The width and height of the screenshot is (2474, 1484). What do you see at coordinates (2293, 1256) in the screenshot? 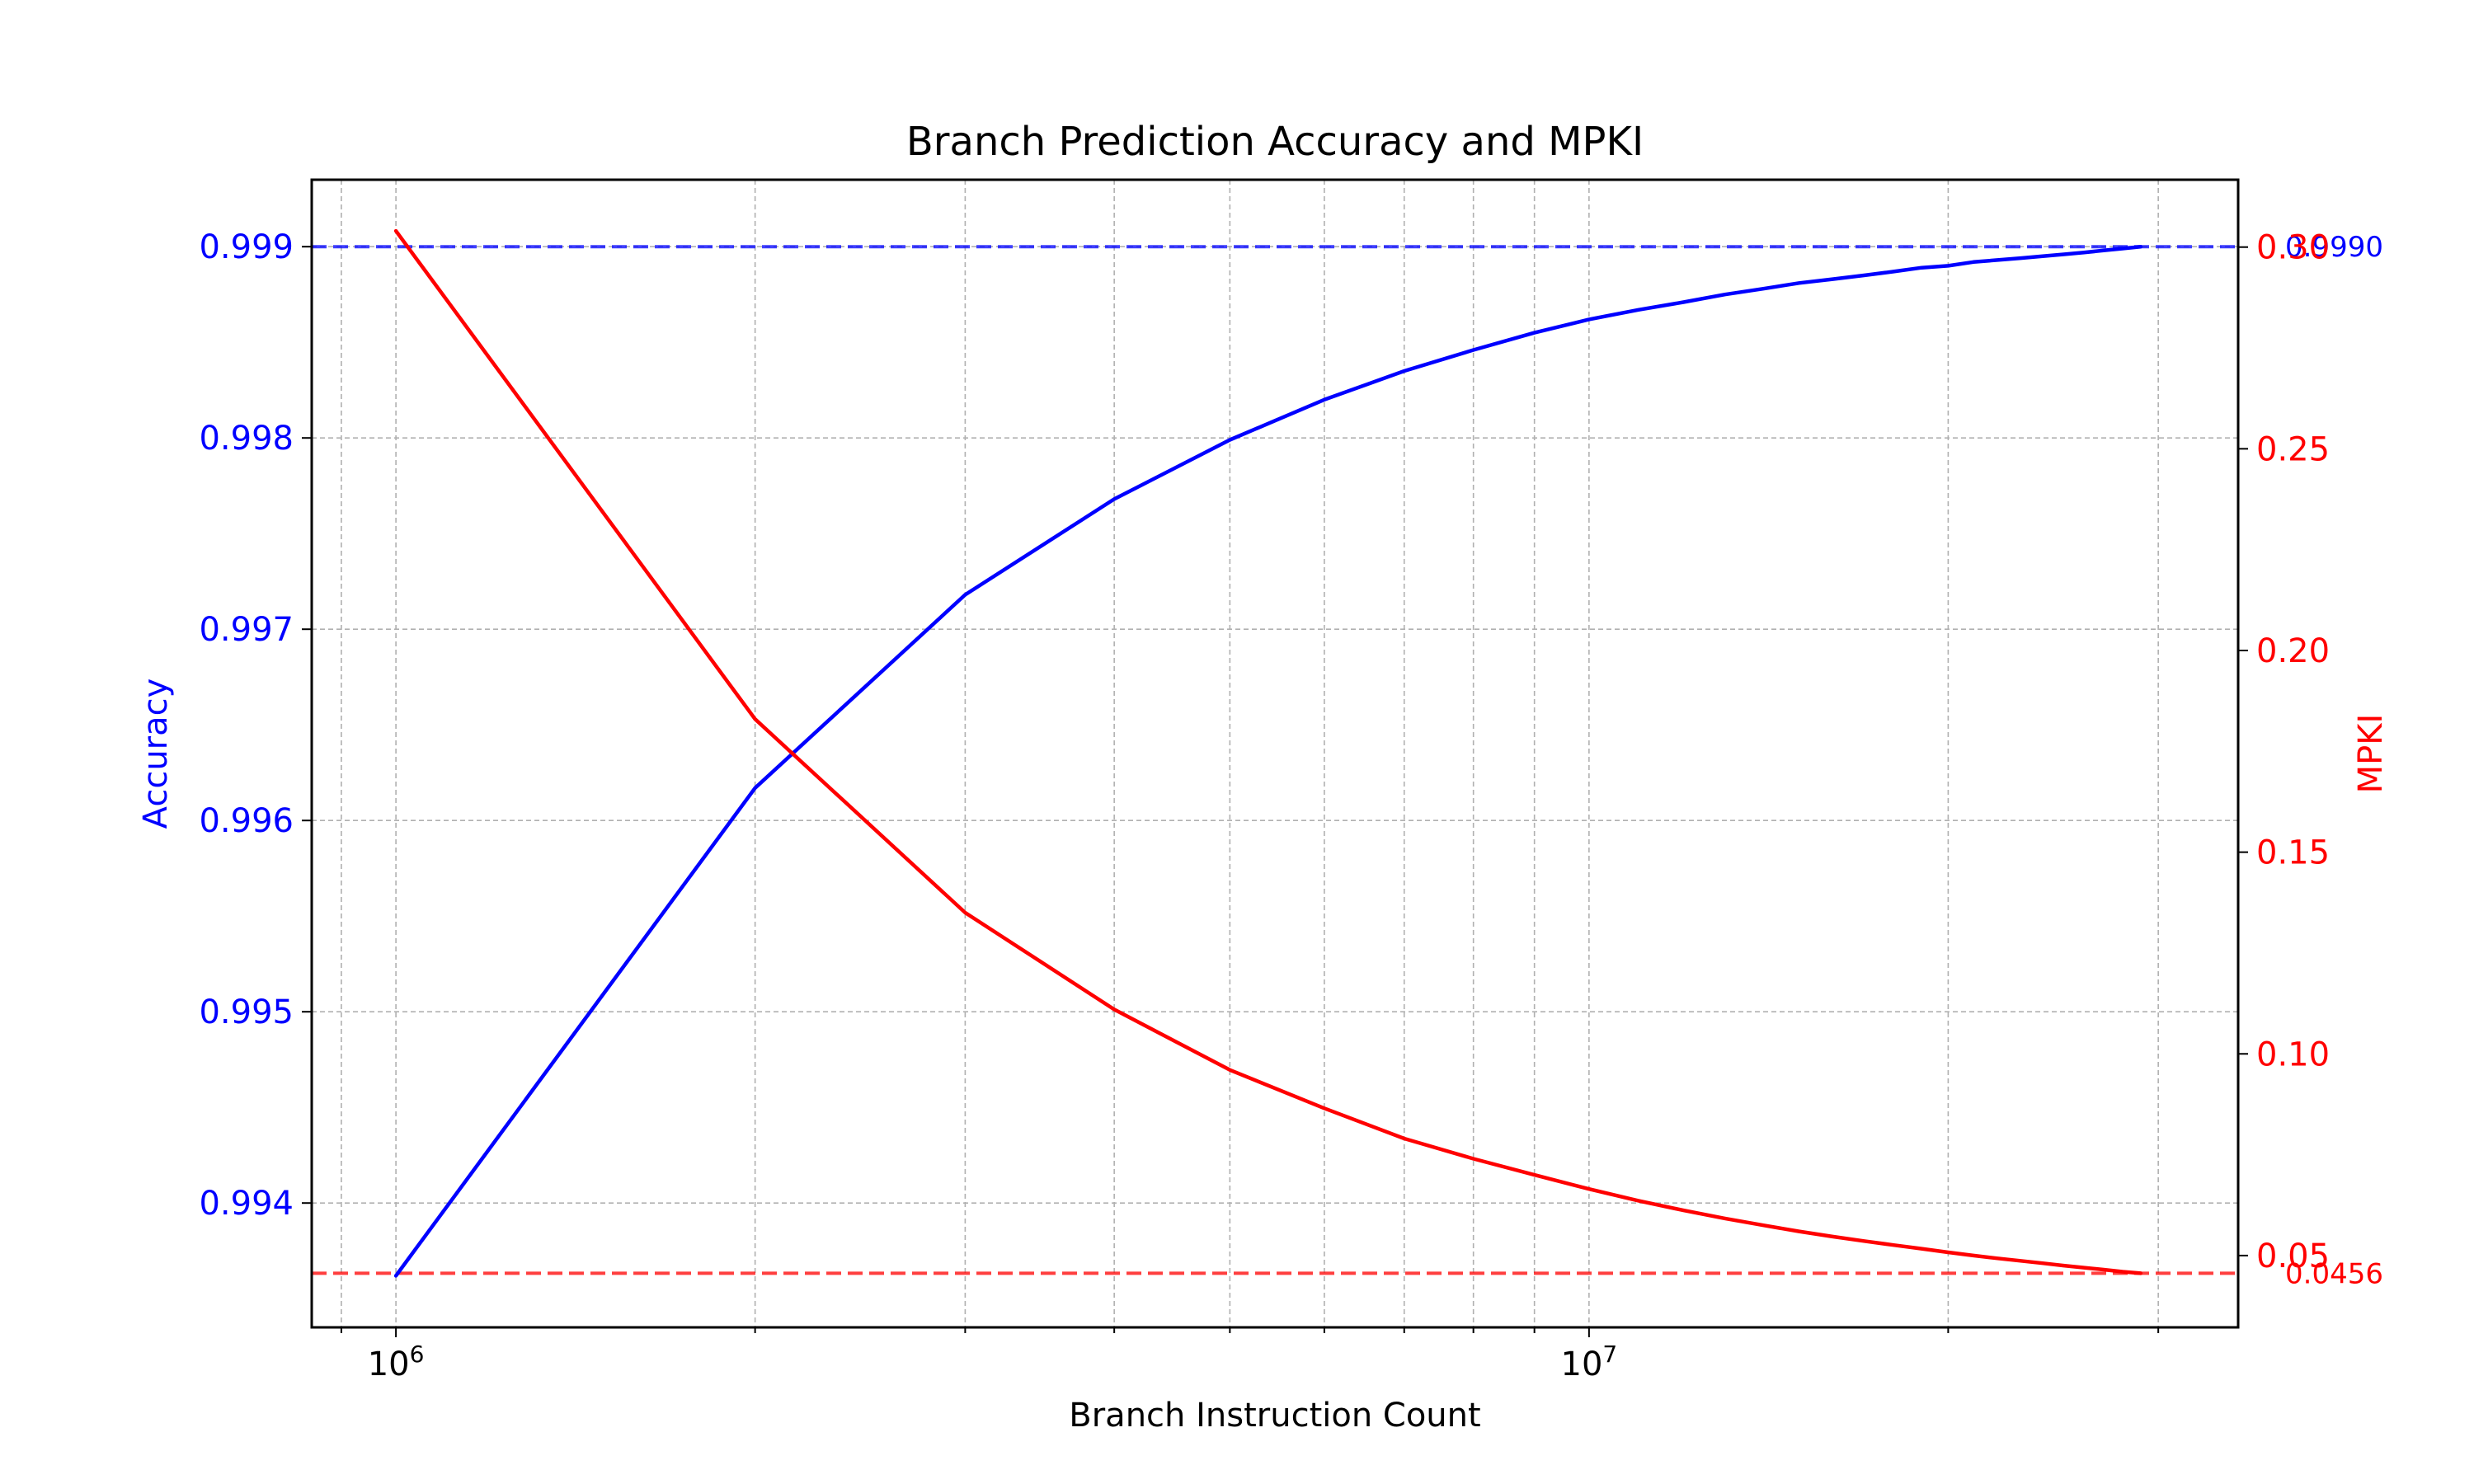
I see `y-right-tick-label: 0.05` at bounding box center [2293, 1256].